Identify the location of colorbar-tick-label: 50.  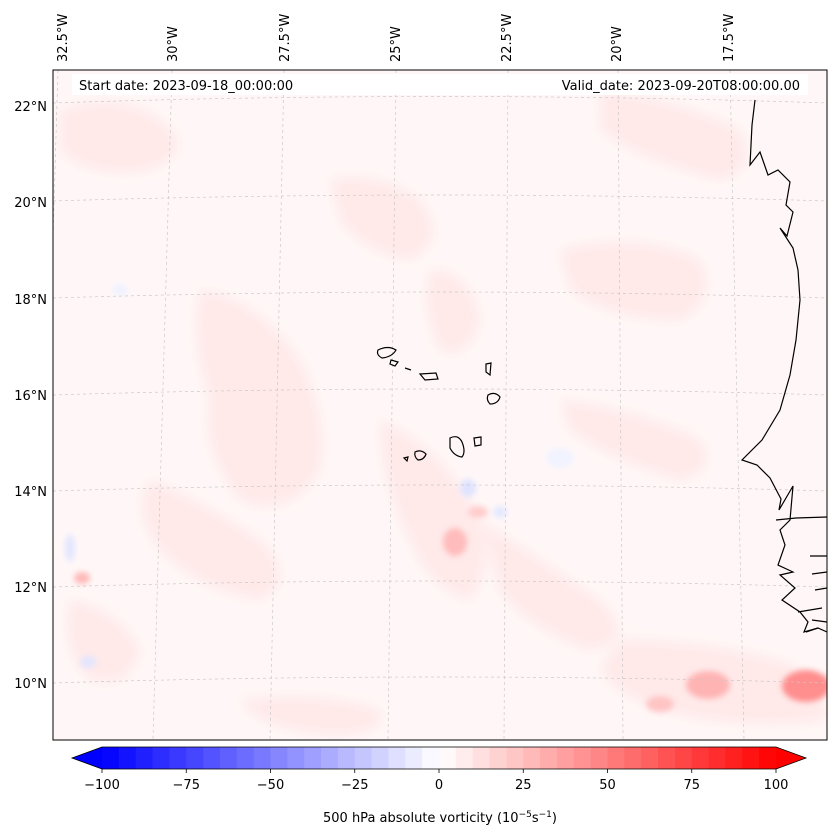
(607, 785).